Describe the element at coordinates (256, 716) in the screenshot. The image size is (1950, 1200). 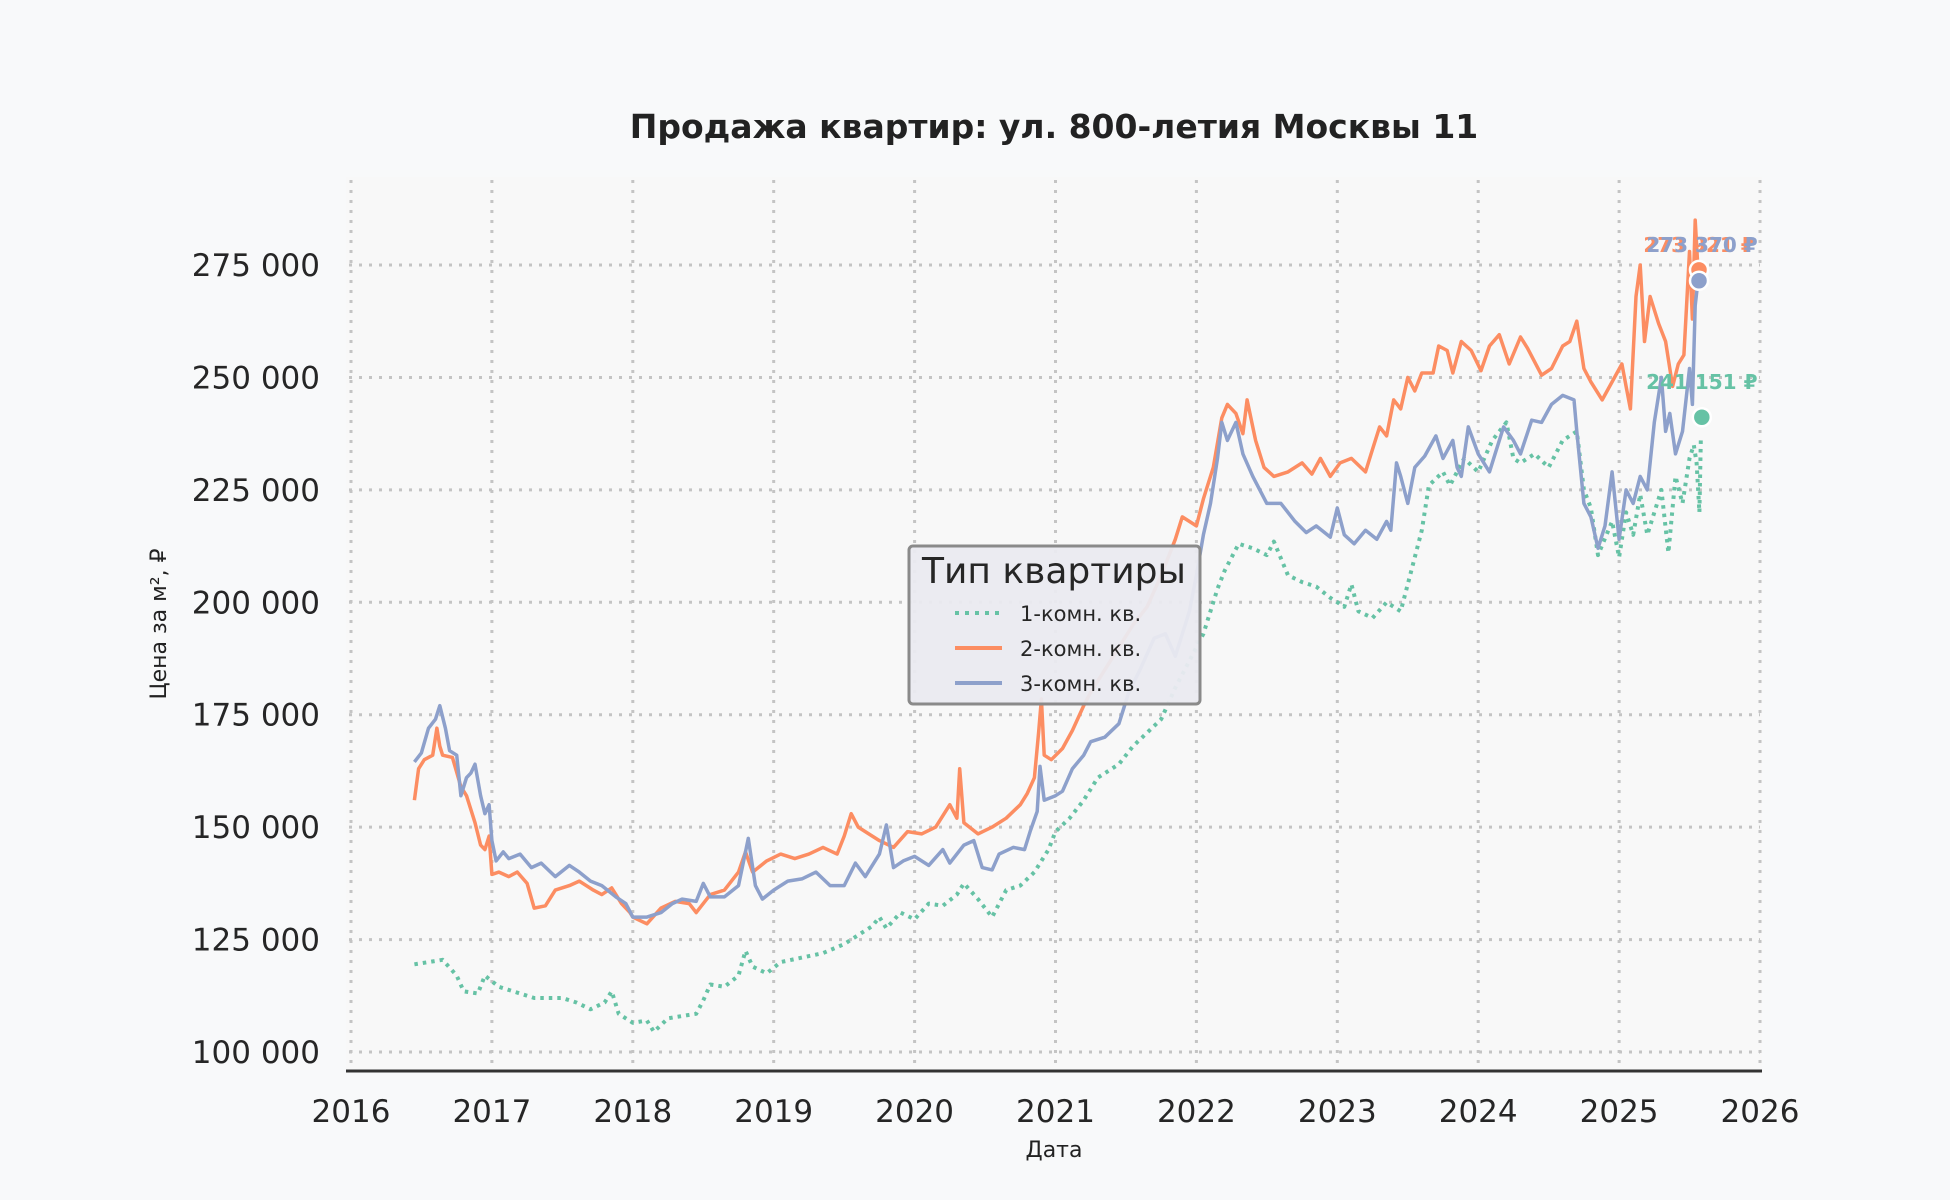
I see `y-tick-label: 175 000` at that location.